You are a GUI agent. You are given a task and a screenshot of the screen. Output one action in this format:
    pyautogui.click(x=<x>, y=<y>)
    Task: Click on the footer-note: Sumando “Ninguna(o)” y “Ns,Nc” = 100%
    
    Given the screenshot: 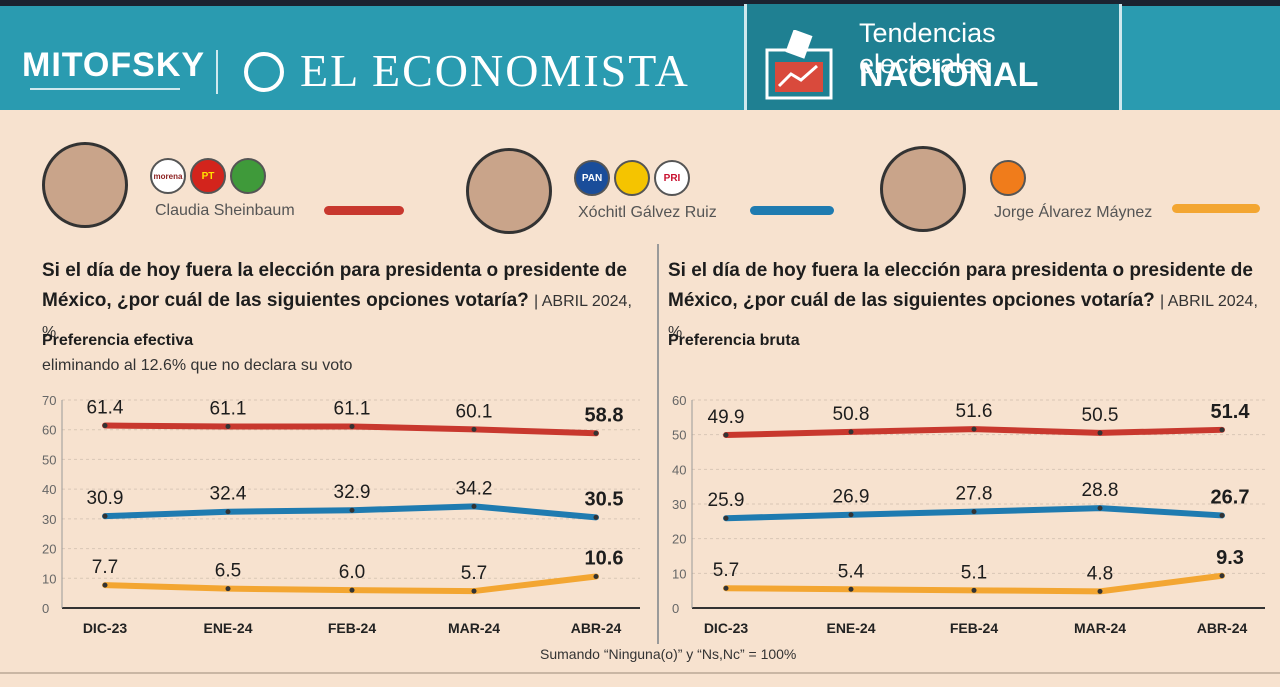 What is the action you would take?
    pyautogui.click(x=668, y=654)
    